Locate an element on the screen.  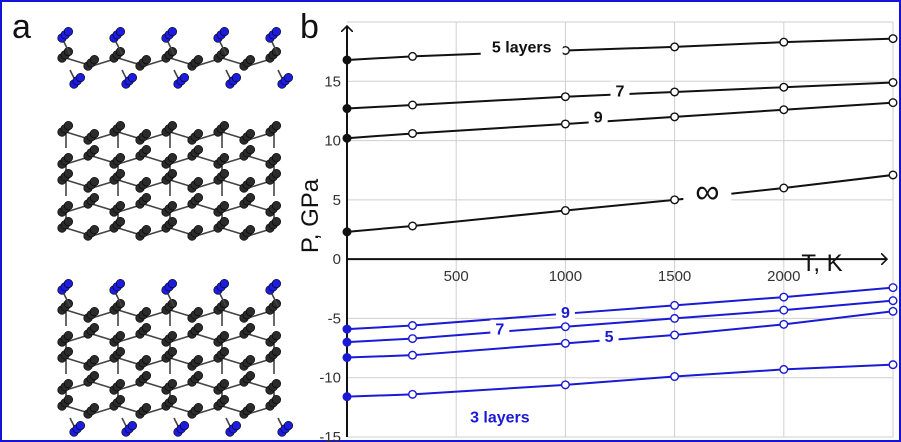
y-tick-label: 0 is located at coordinates (337, 259).